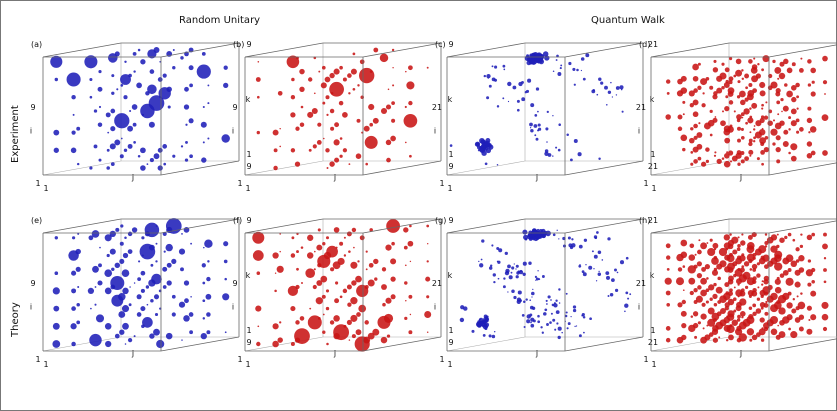  Describe the element at coordinates (248, 166) in the screenshot. I see `axis-j-max-label: 9` at that location.